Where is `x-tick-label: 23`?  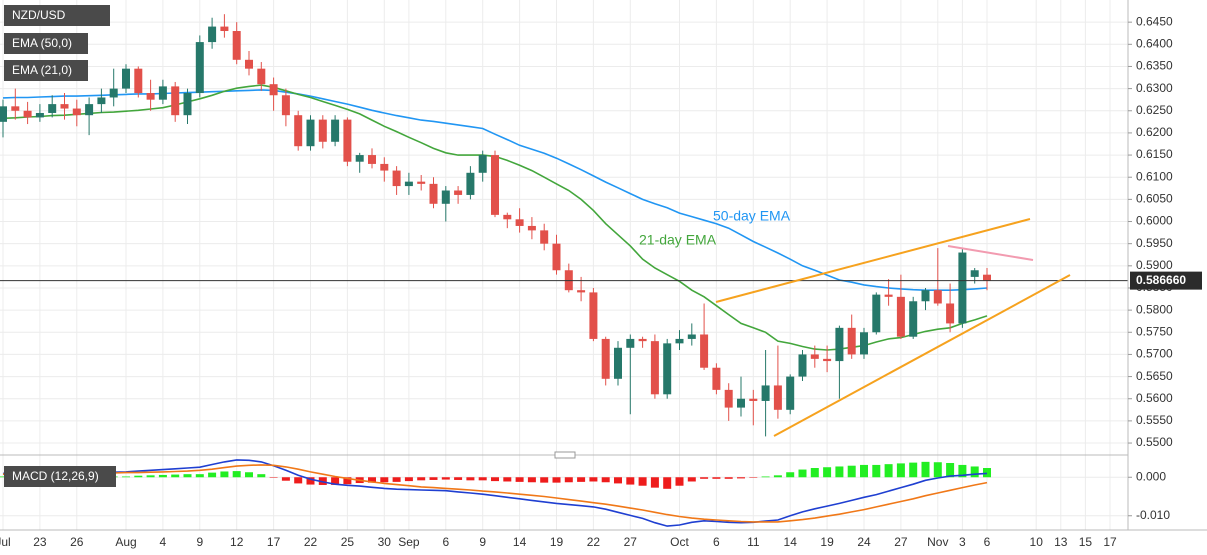
x-tick-label: 23 is located at coordinates (40, 542).